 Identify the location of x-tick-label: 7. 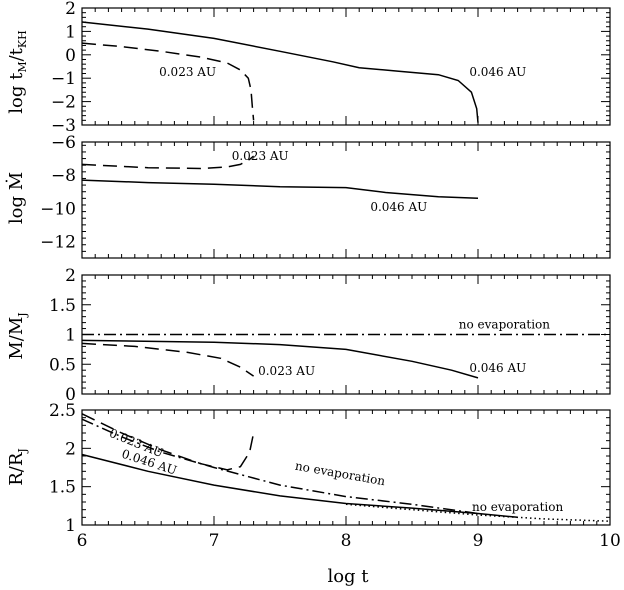
(214, 541).